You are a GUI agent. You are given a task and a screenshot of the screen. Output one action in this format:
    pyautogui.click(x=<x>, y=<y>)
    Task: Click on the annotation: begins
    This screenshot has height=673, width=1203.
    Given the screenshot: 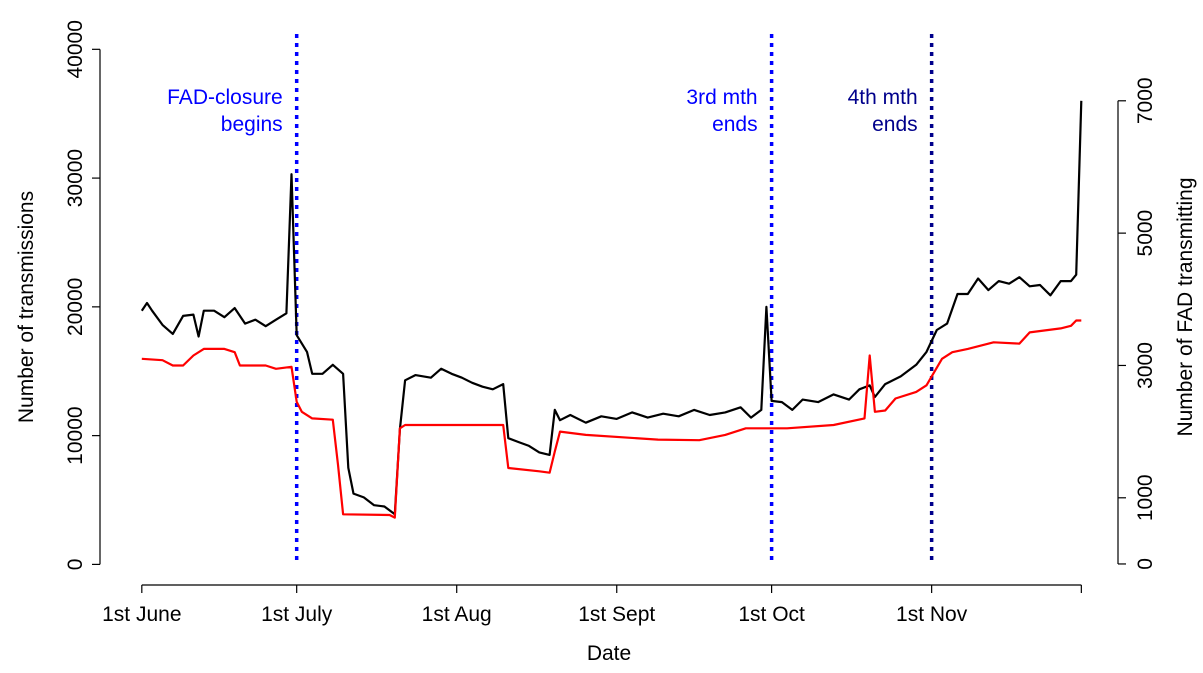 What is the action you would take?
    pyautogui.click(x=252, y=124)
    